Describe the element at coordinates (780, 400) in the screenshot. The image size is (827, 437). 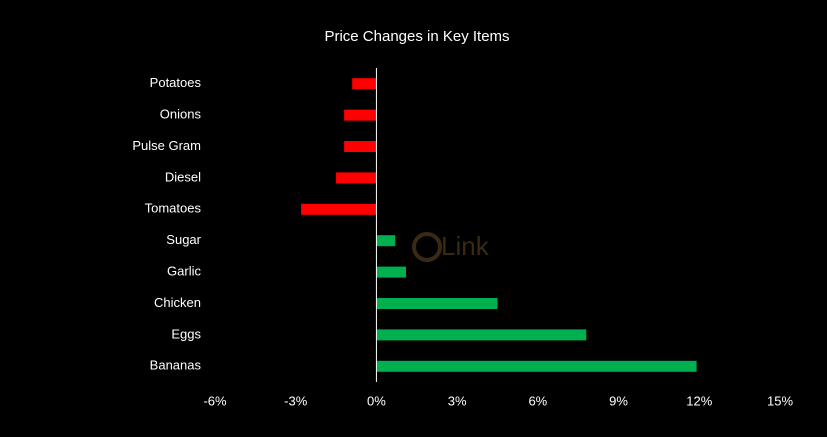
I see `x-tick-label: 15%` at that location.